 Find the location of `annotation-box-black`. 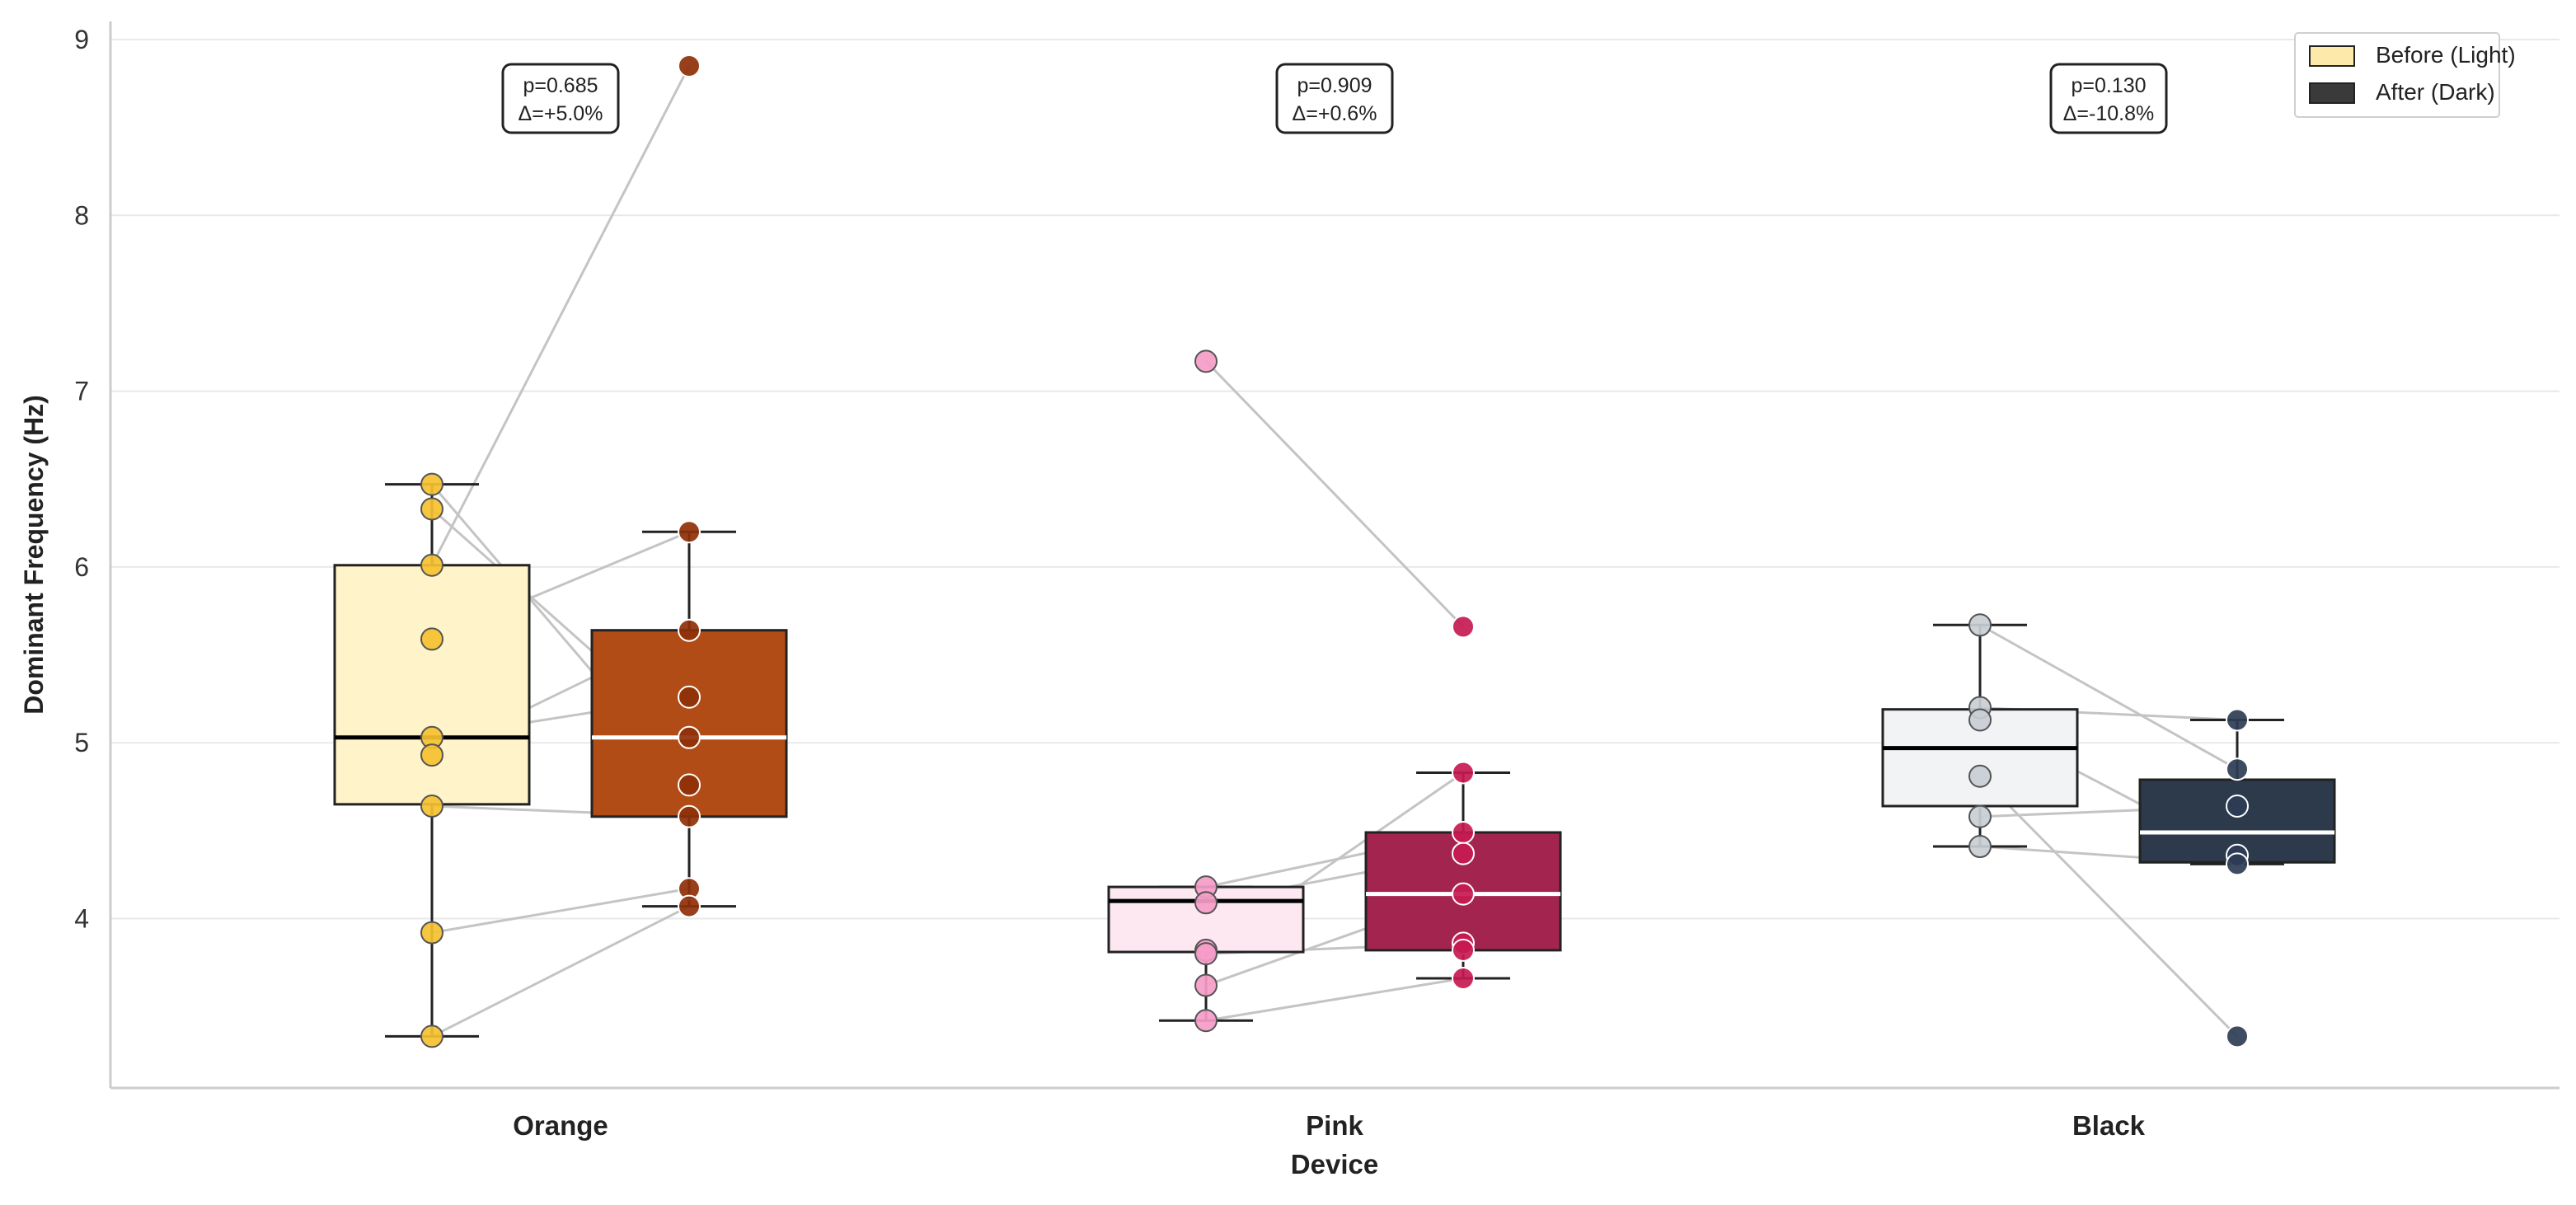

annotation-box-black is located at coordinates (2109, 98).